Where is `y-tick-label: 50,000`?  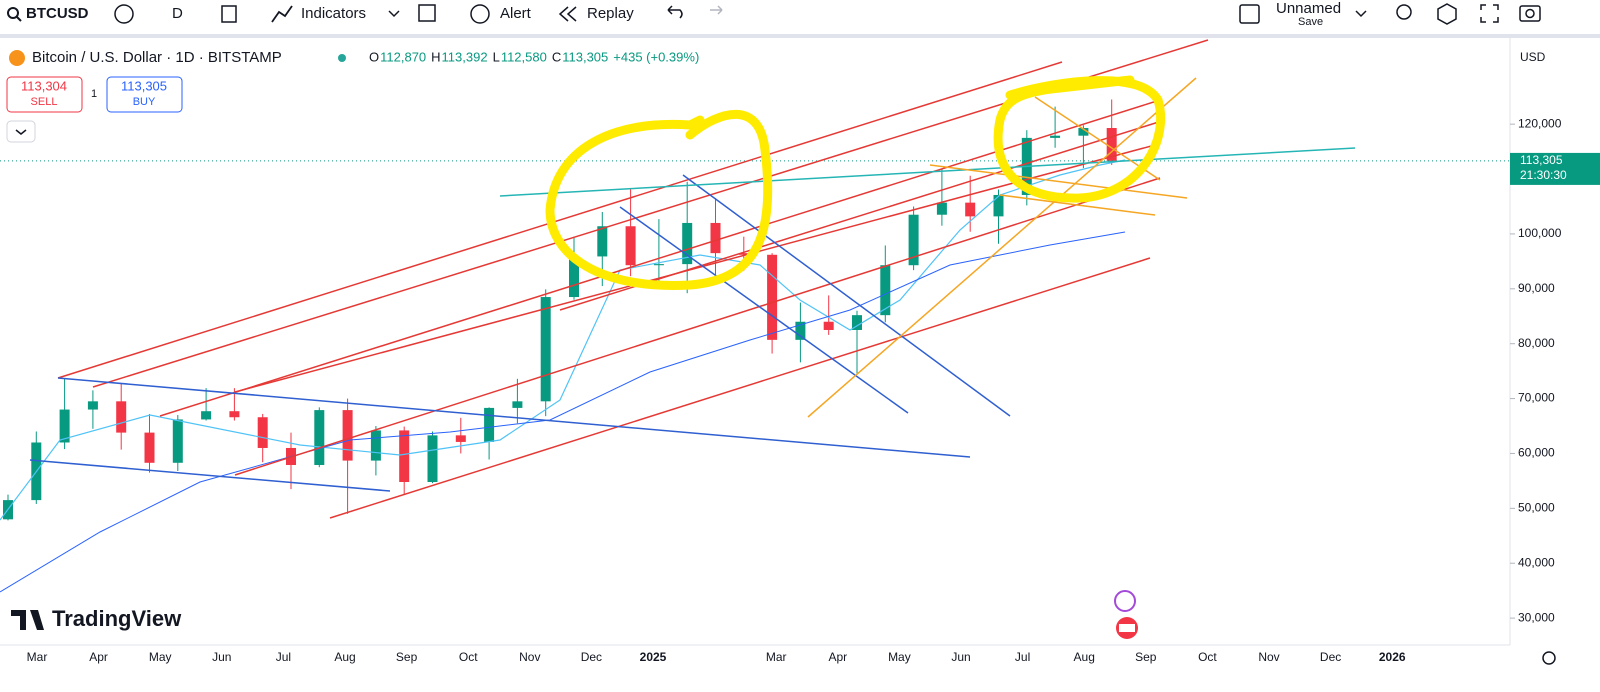
y-tick-label: 50,000 is located at coordinates (1536, 508).